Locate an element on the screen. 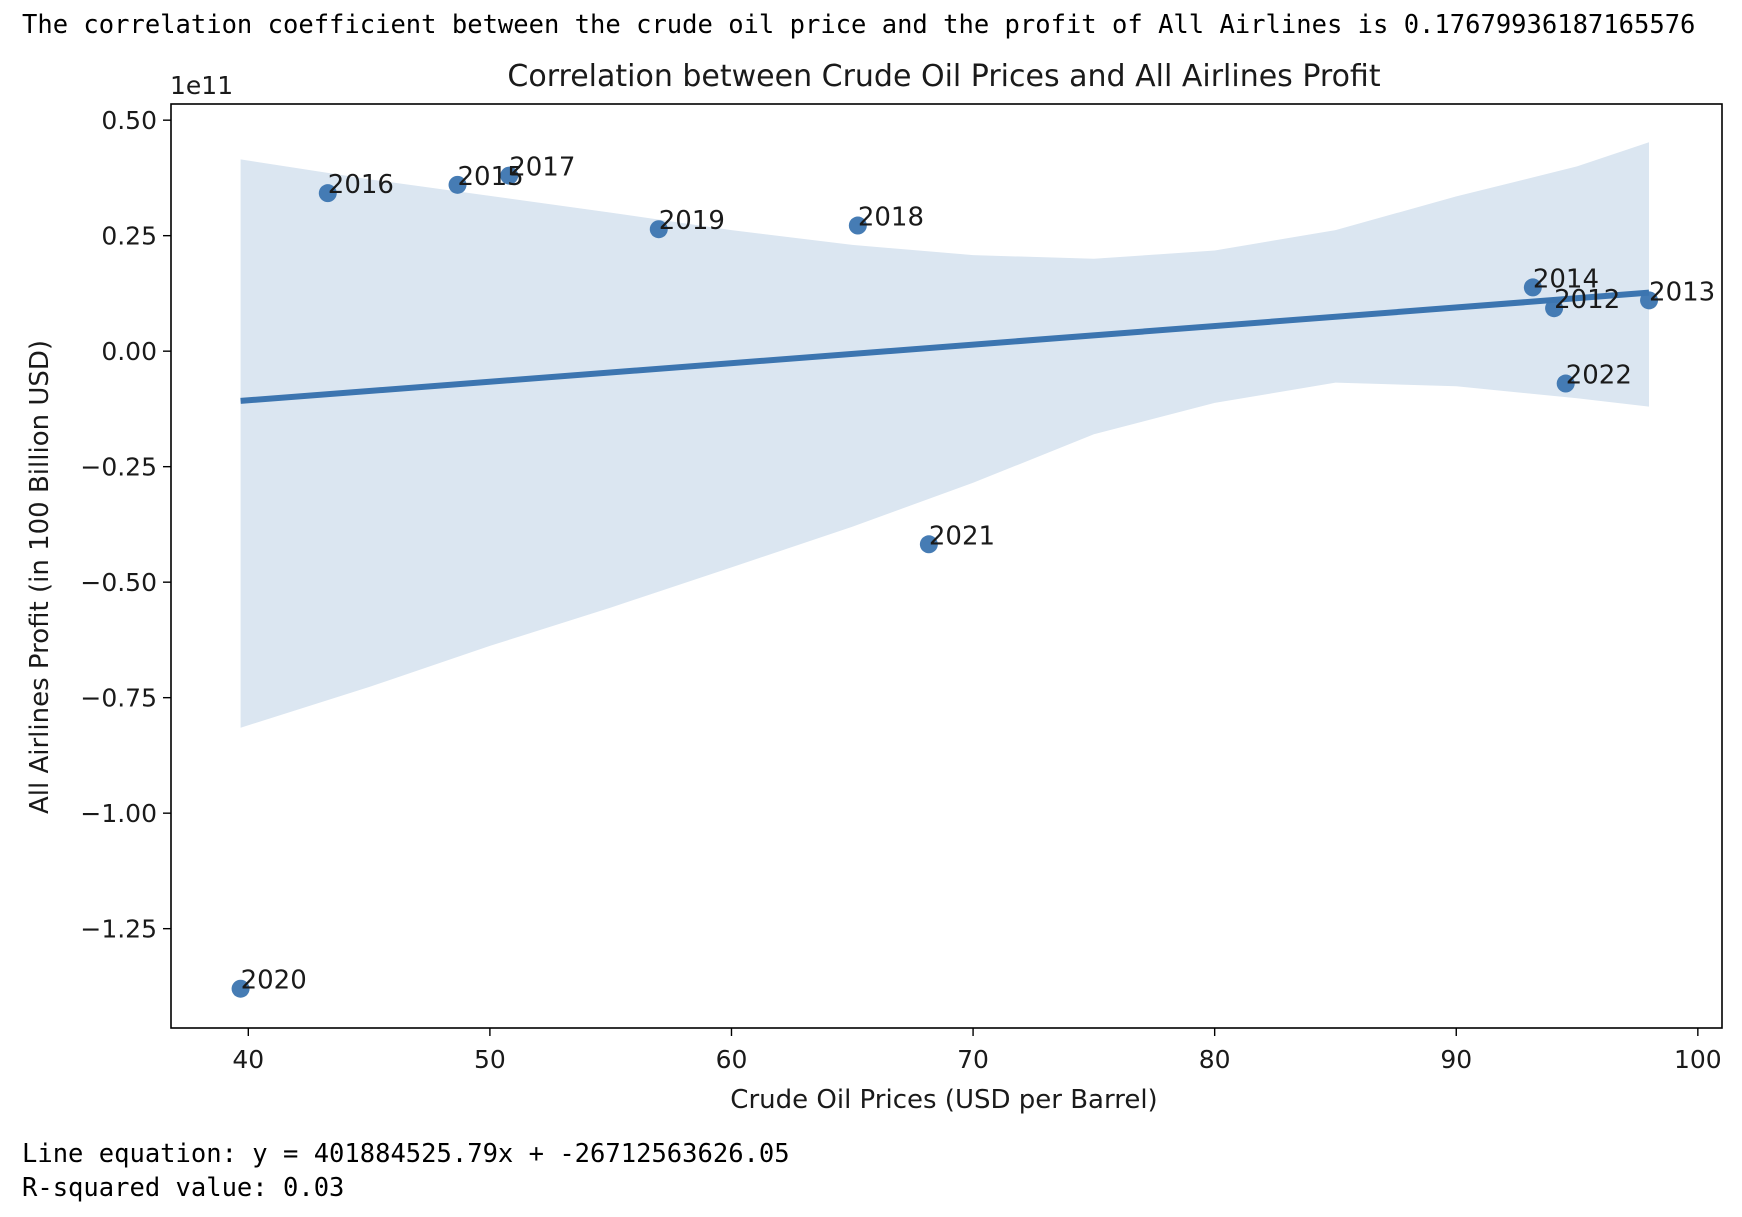 The height and width of the screenshot is (1217, 1742). data-label-2018: 2018 is located at coordinates (891, 218).